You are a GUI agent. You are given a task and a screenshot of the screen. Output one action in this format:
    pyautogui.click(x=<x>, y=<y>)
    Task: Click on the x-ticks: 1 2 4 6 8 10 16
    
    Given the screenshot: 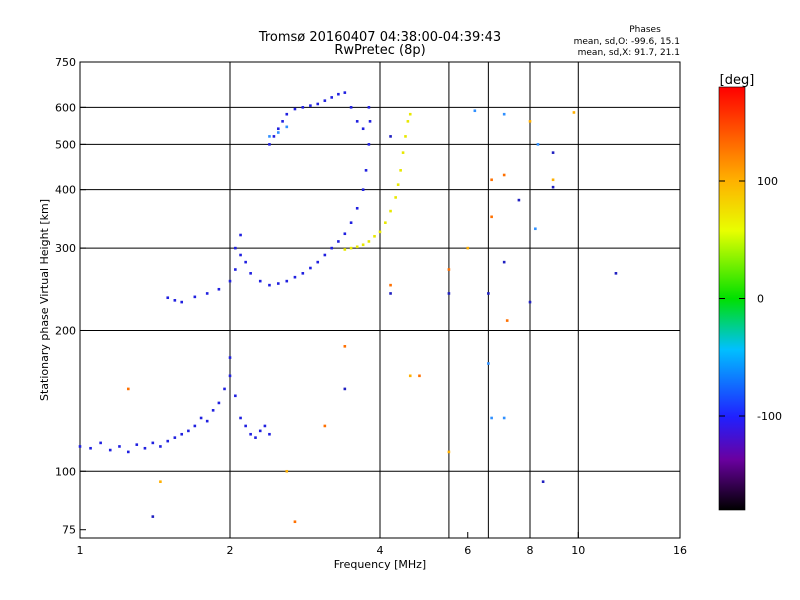 What is the action you would take?
    pyautogui.click(x=382, y=544)
    